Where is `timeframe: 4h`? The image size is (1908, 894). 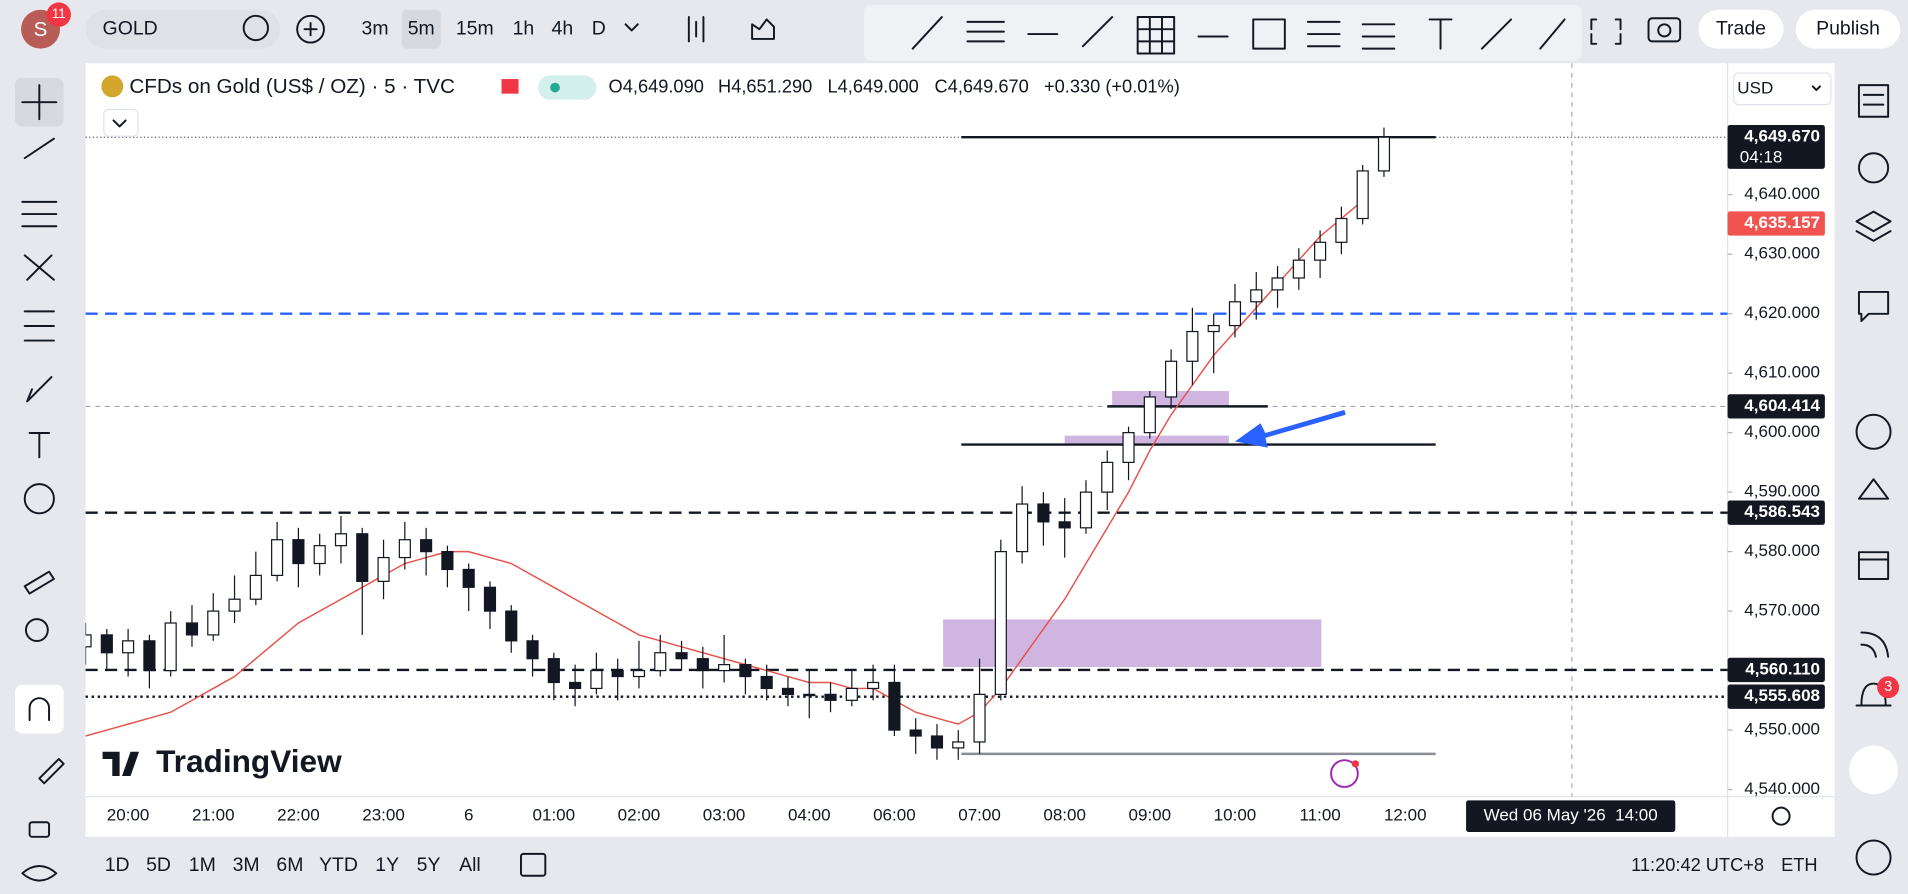
timeframe: 4h is located at coordinates (563, 28).